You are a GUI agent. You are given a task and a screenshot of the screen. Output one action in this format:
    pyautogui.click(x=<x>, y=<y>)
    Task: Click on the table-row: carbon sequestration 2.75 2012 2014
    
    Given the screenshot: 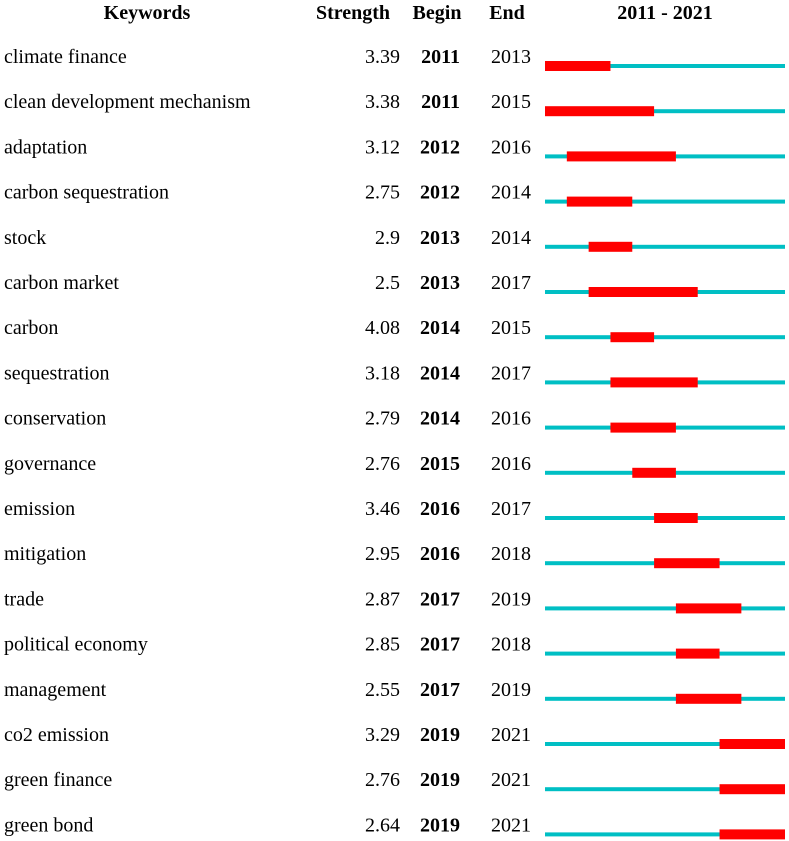 What is the action you would take?
    pyautogui.click(x=394, y=194)
    